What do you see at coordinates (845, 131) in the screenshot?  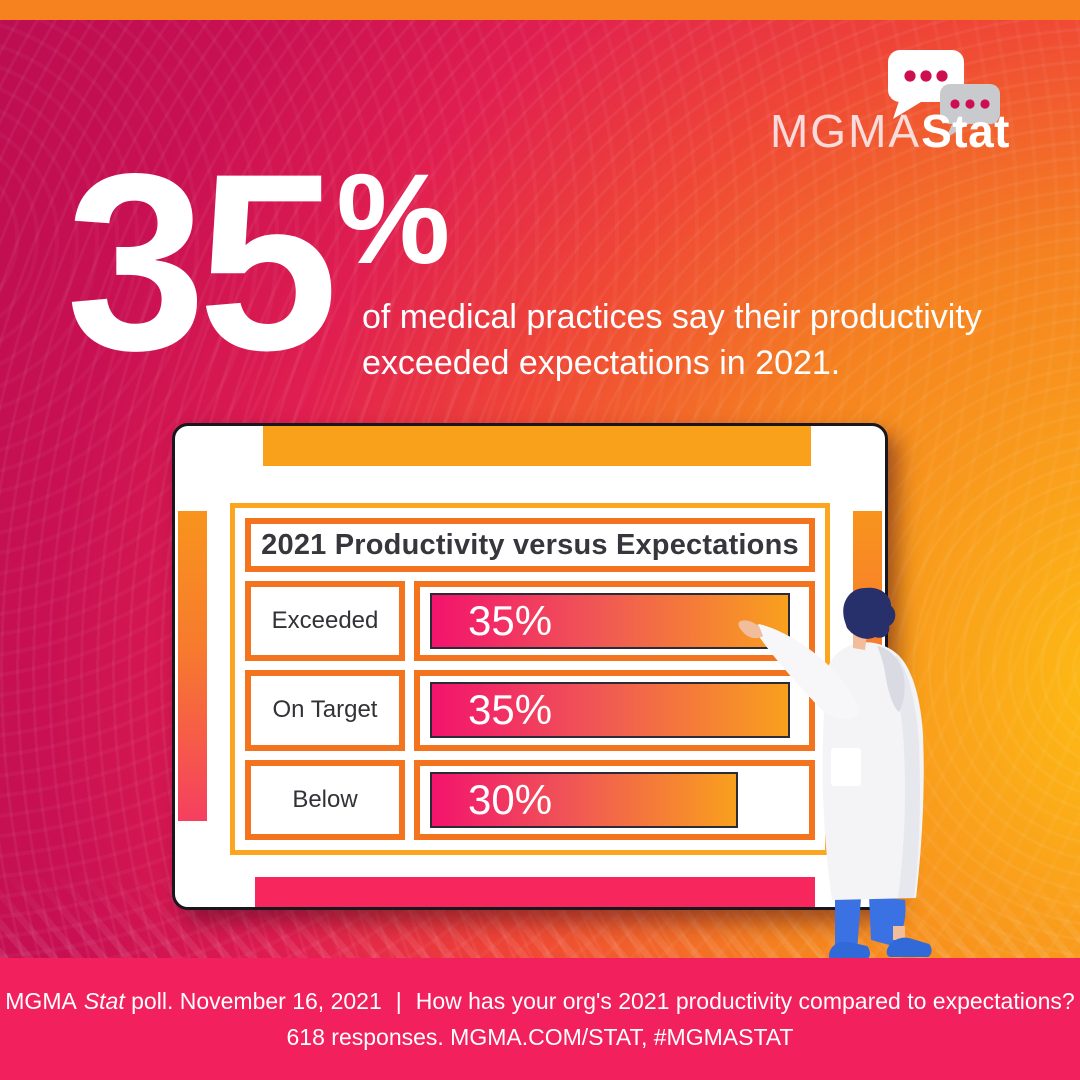 I see `logo-text-mgma: MGMA` at bounding box center [845, 131].